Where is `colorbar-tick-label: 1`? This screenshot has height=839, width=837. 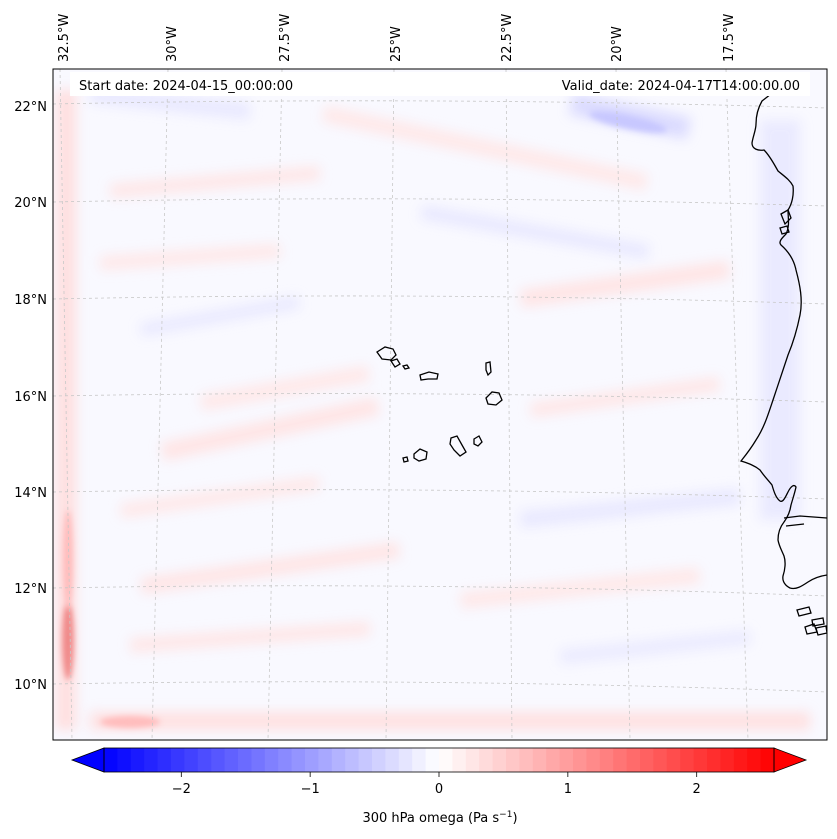
colorbar-tick-label: 1 is located at coordinates (568, 789).